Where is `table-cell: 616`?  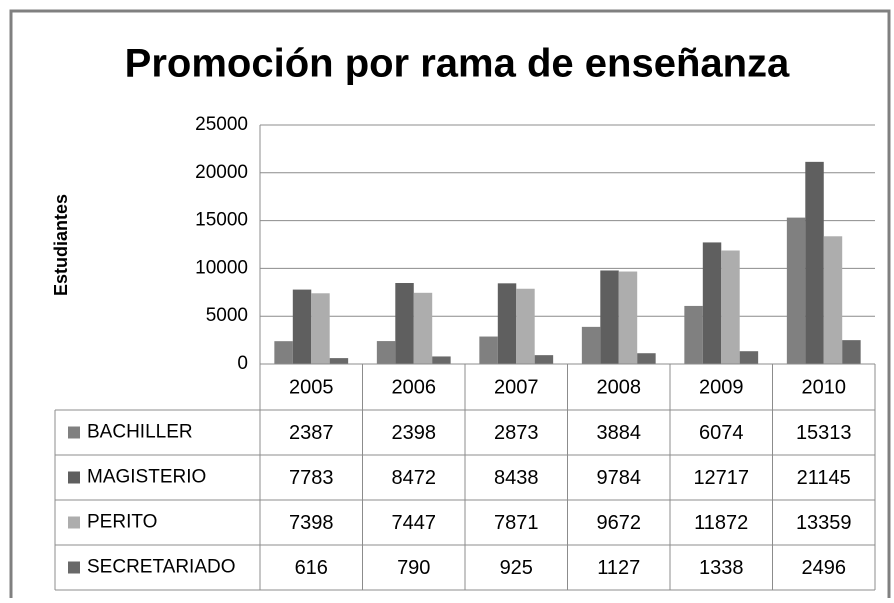
table-cell: 616 is located at coordinates (311, 568).